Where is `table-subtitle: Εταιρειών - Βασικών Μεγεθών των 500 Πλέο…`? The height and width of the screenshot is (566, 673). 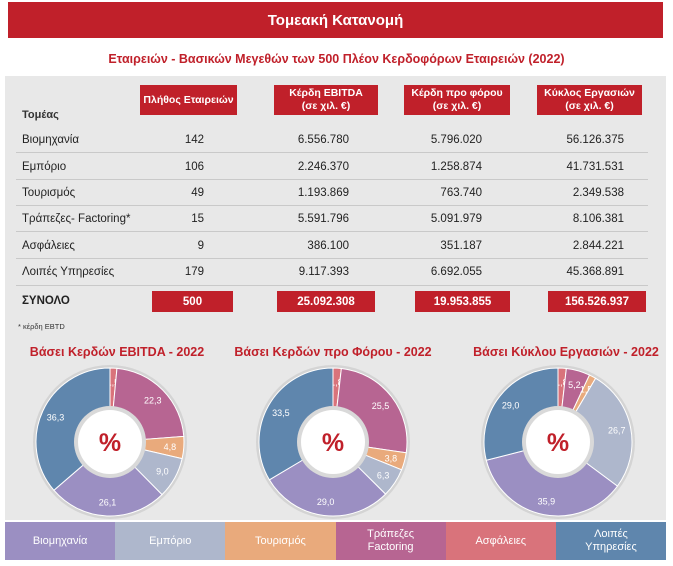 table-subtitle: Εταιρειών - Βασικών Μεγεθών των 500 Πλέο… is located at coordinates (336, 59).